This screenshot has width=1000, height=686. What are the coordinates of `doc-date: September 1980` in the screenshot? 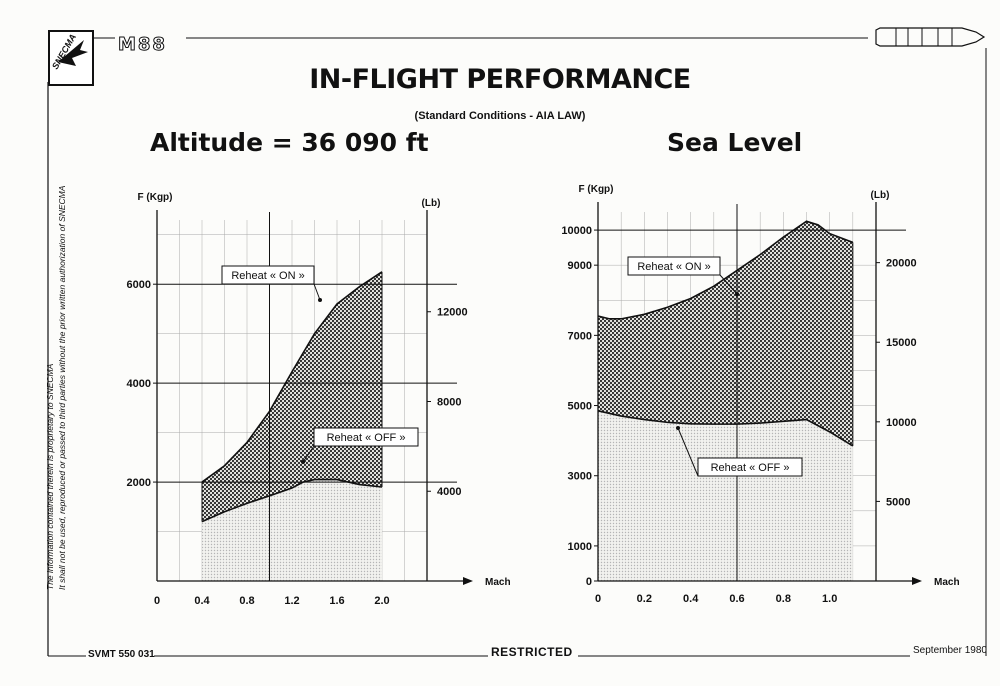 It's located at (950, 650).